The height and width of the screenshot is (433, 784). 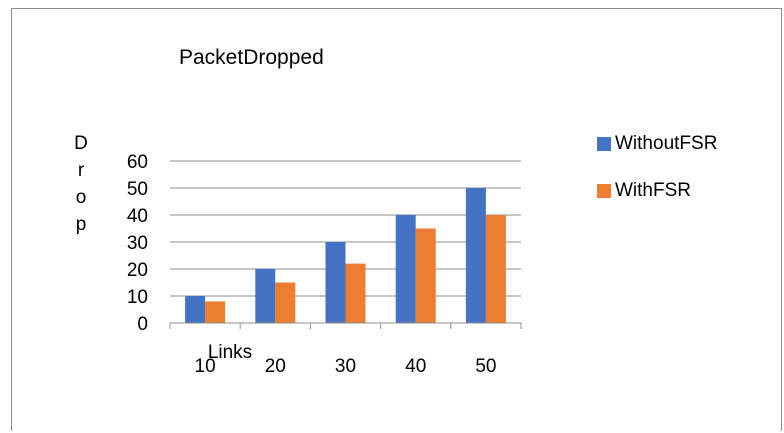 I want to click on x-tick-label: 10, so click(x=205, y=366).